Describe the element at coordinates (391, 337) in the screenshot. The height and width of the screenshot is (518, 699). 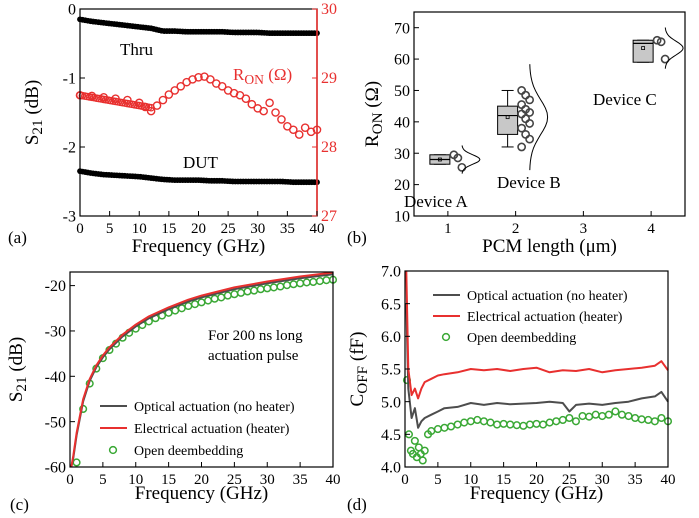
I see `y-tick-label: 6.0` at that location.